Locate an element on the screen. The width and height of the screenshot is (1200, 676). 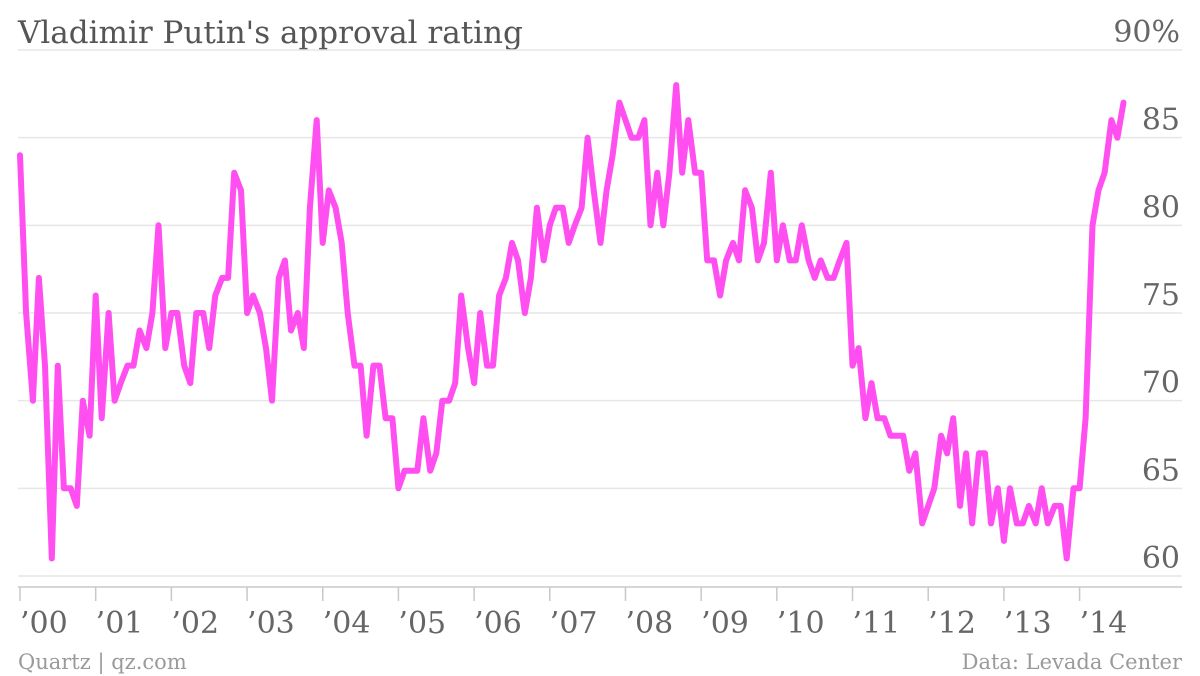
y-tick-label: 65 is located at coordinates (1161, 470).